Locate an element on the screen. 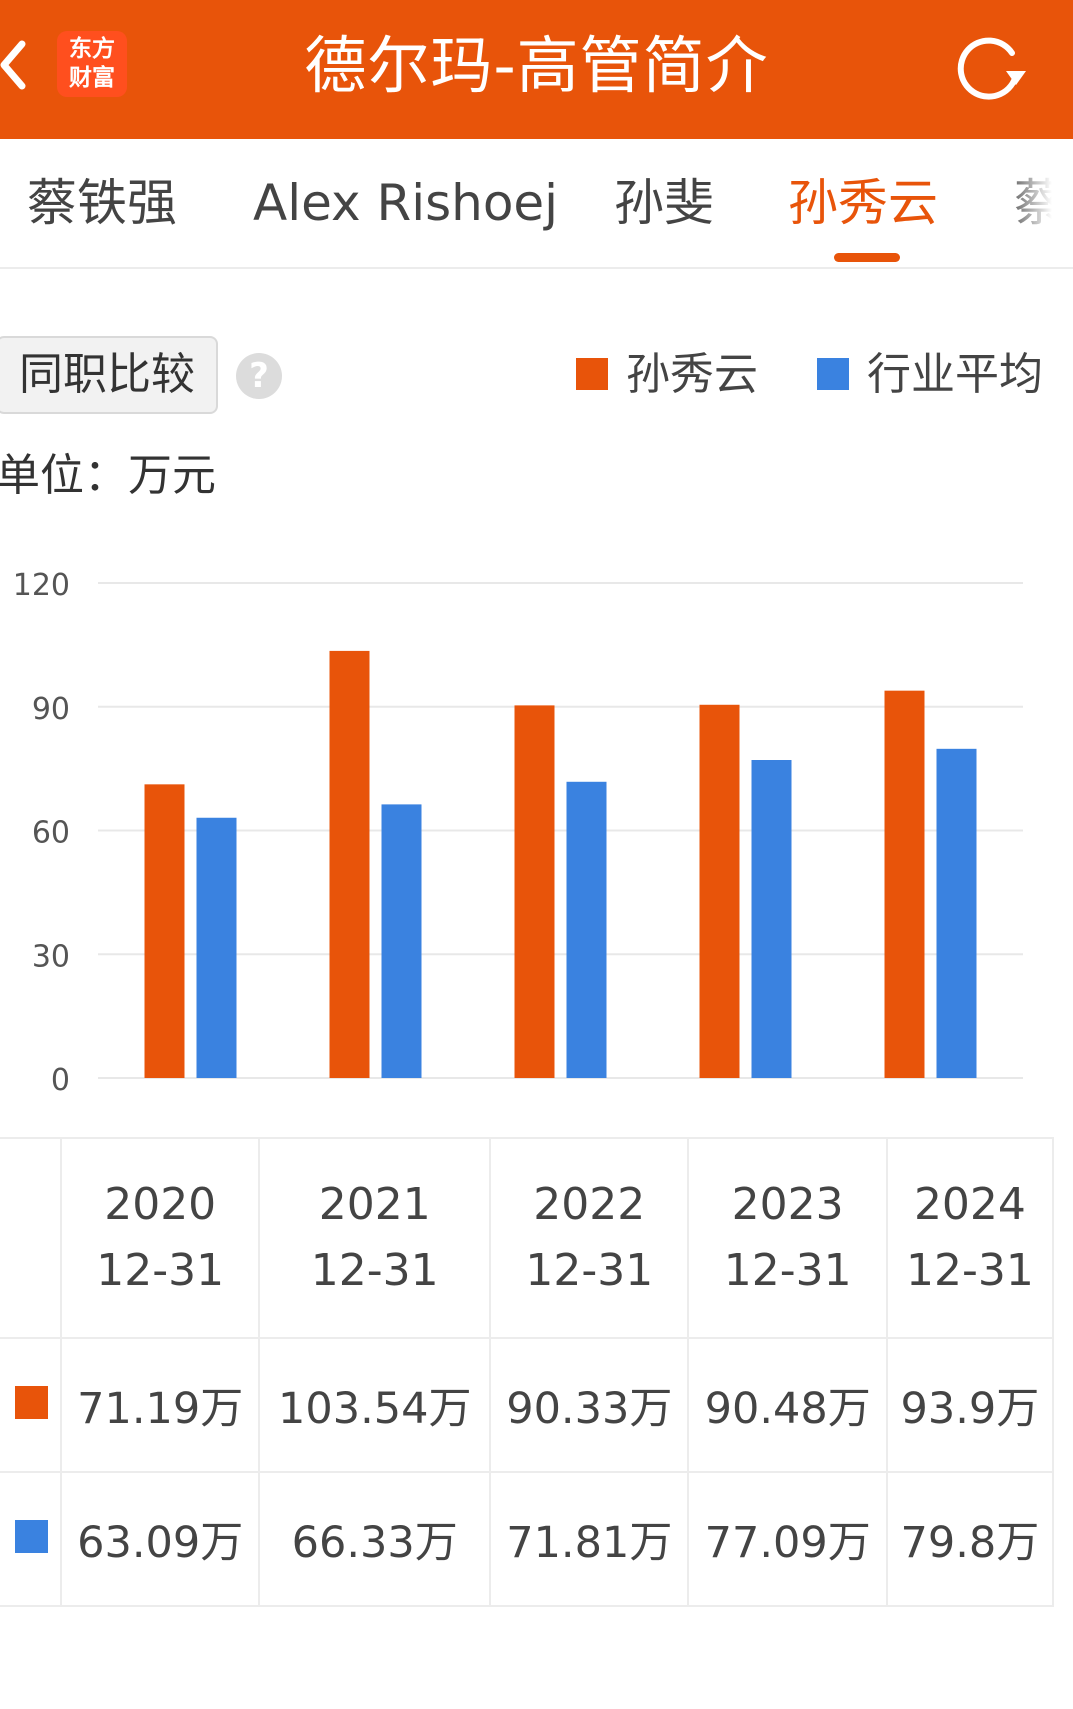 The width and height of the screenshot is (1073, 1709). table-cell: 93.9万 is located at coordinates (970, 1405).